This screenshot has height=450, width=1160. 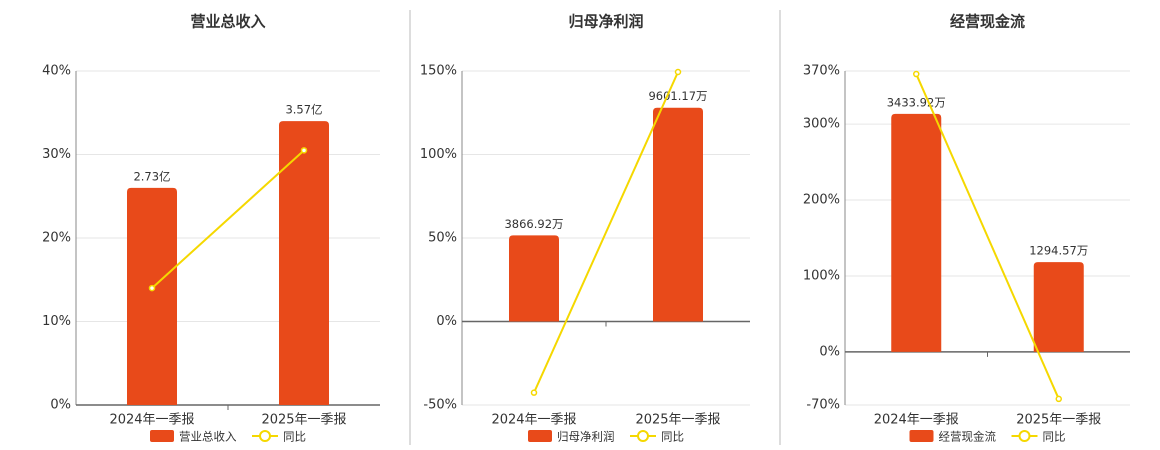 What do you see at coordinates (208, 437) in the screenshot?
I see `legend-label: 营业总收入` at bounding box center [208, 437].